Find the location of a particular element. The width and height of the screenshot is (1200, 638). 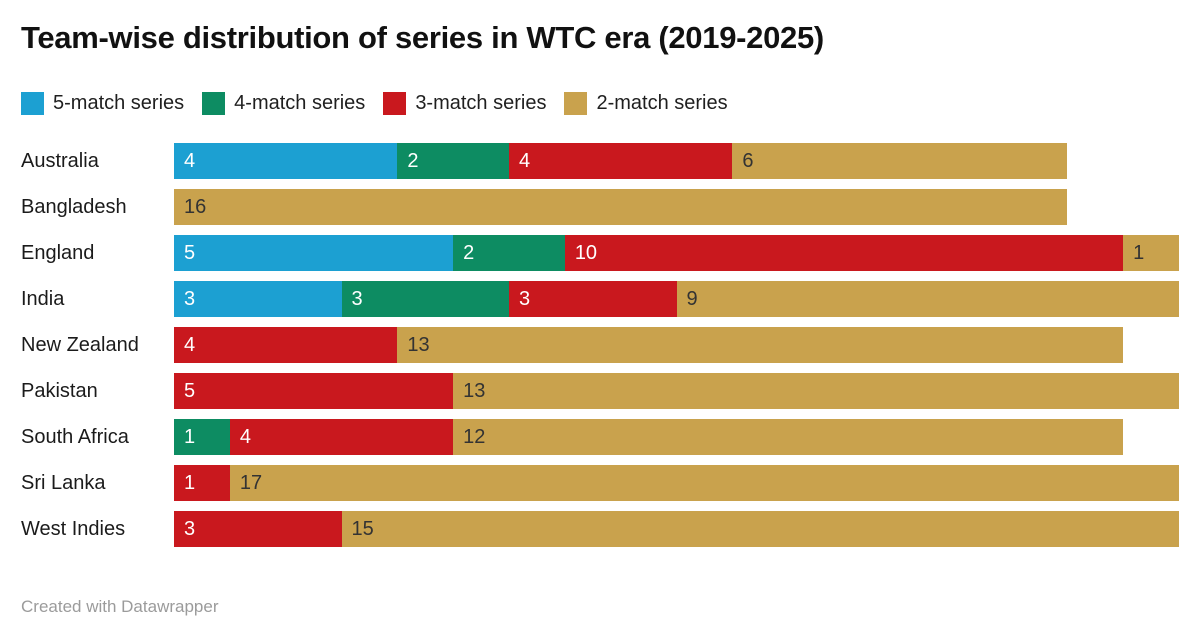

bar-segment-3-match: 1 is located at coordinates (202, 483).